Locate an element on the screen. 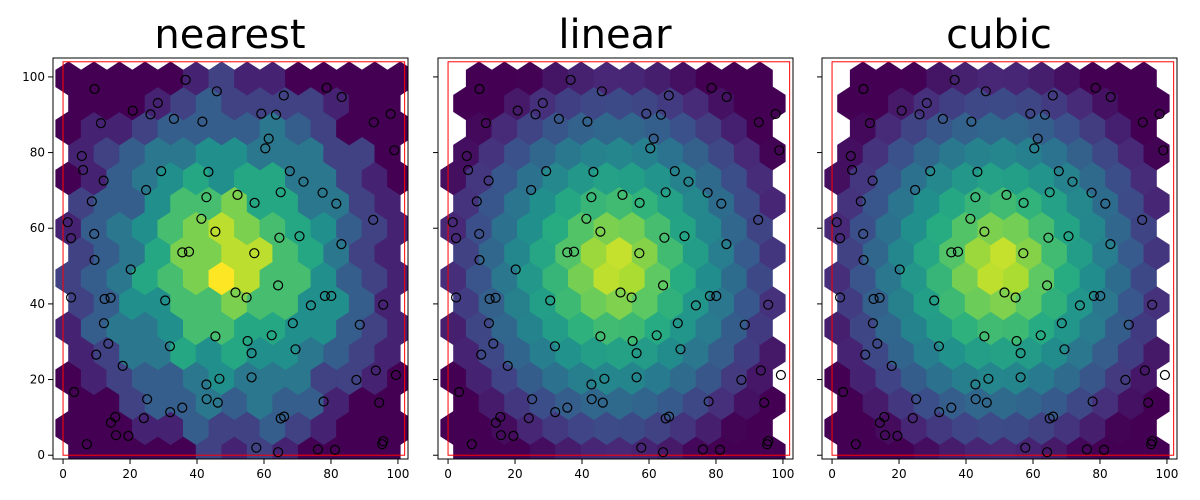 Image resolution: width=1200 pixels, height=500 pixels. x-tick-label: 100 is located at coordinates (1166, 474).